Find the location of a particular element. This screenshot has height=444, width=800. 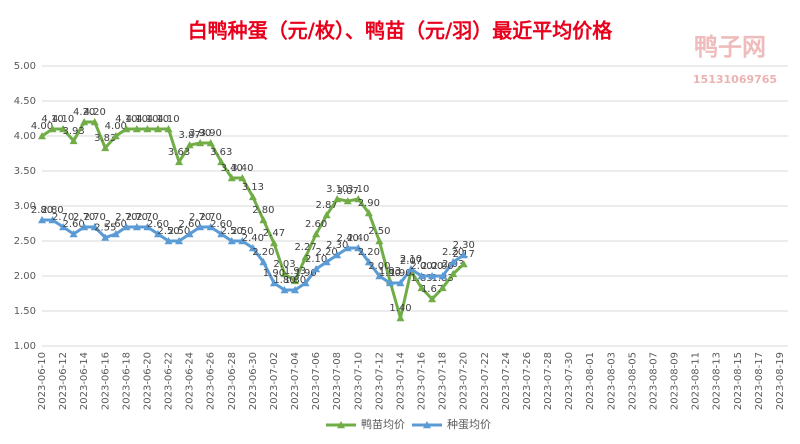

x-tick-label: 2023-07-30 is located at coordinates (569, 381).